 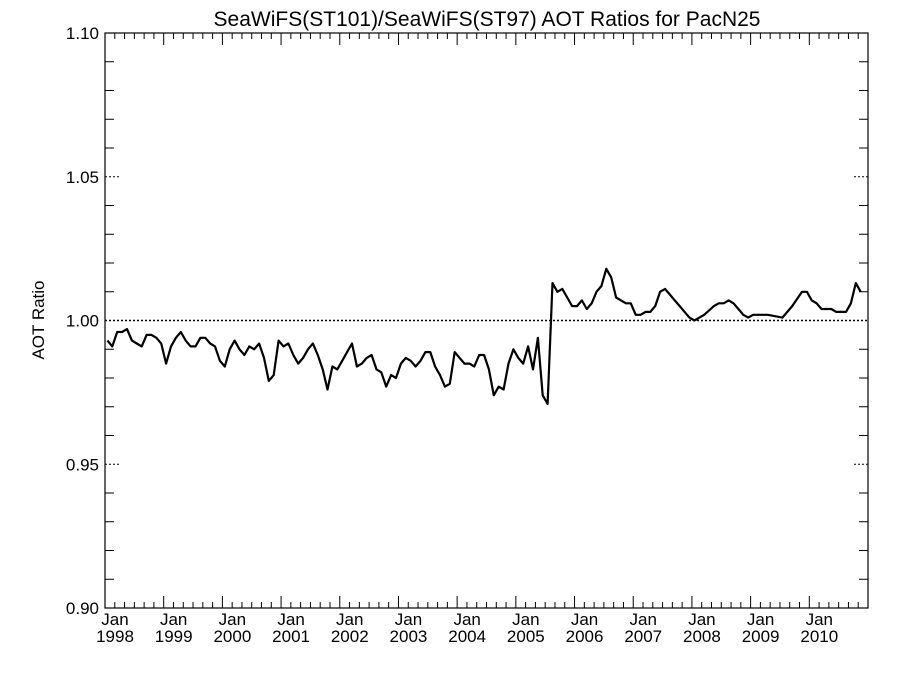 I want to click on y-tick-label: 1.00, so click(x=82, y=321).